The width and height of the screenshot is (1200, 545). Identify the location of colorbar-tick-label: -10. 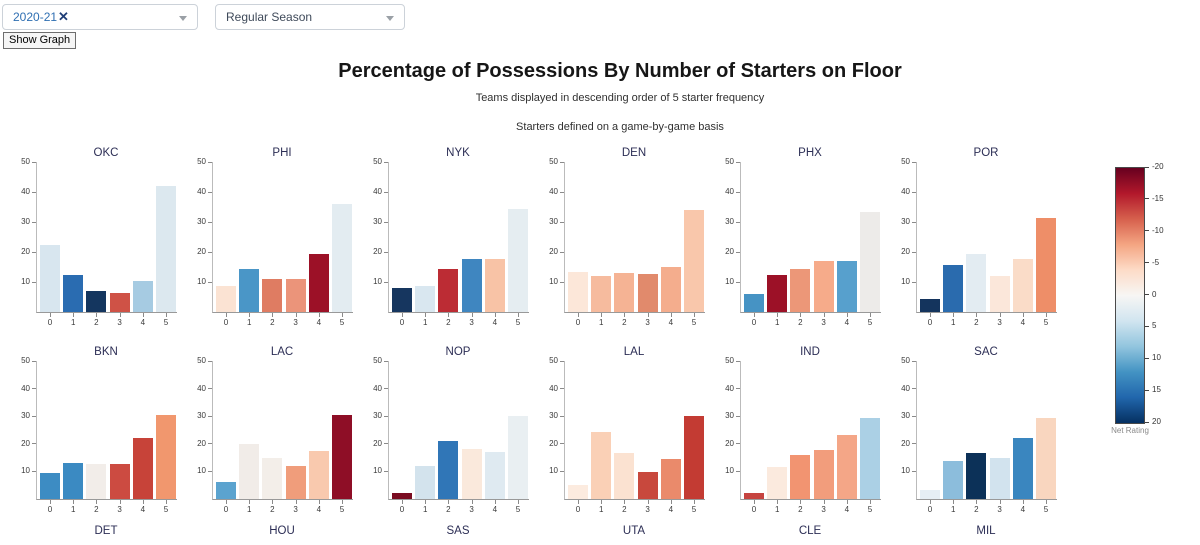
(1158, 230).